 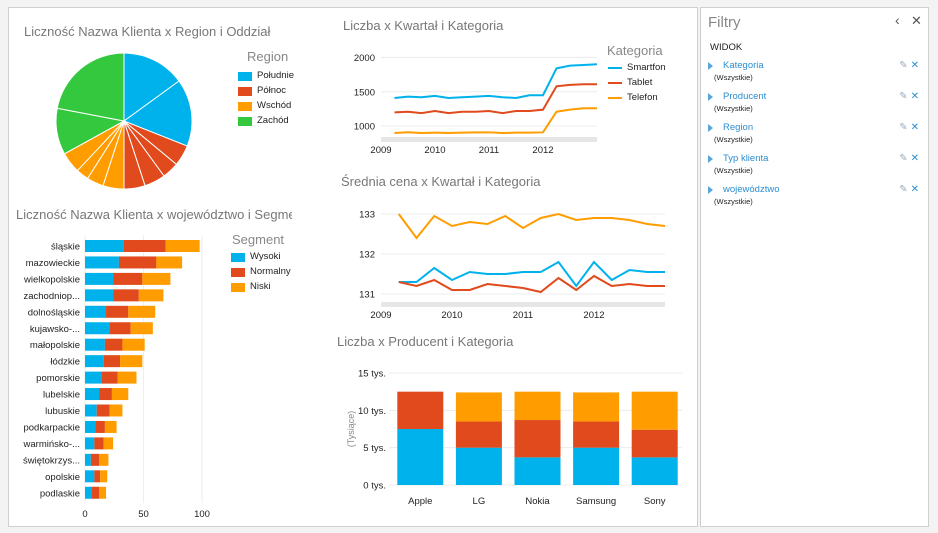 What do you see at coordinates (897, 20) in the screenshot?
I see `chevron-left-icon: ‹` at bounding box center [897, 20].